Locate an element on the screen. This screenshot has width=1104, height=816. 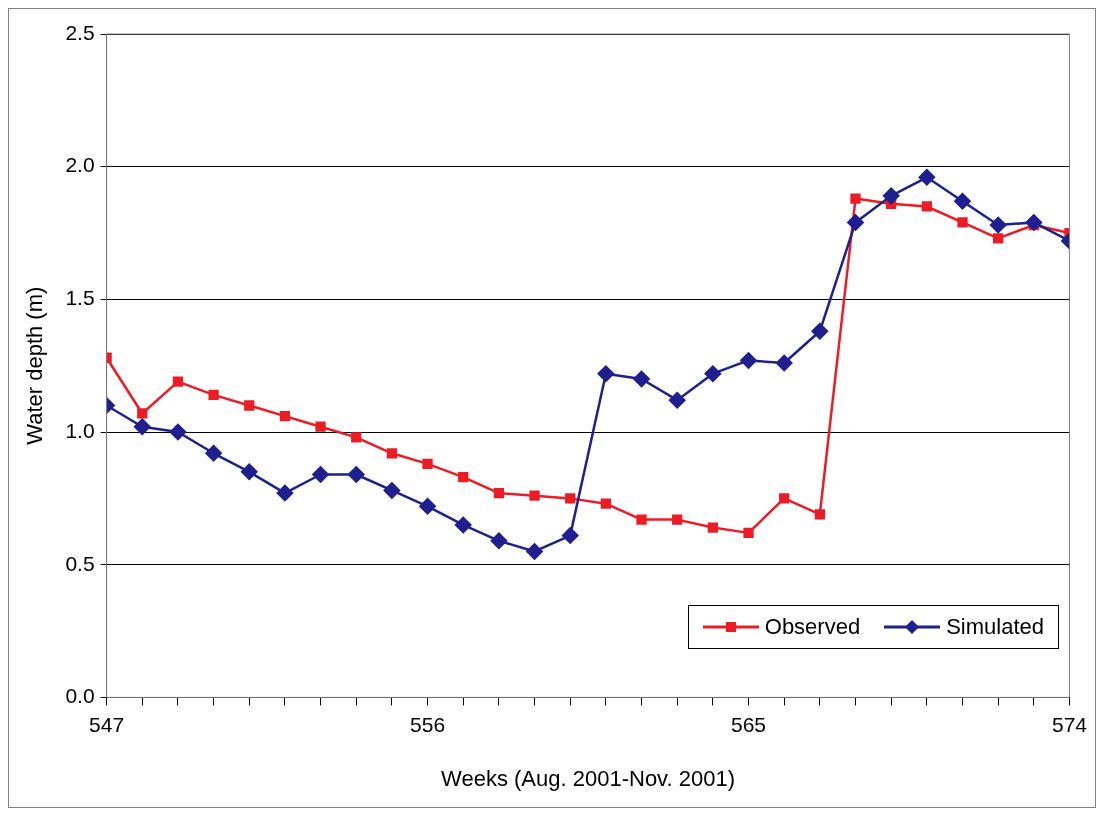
x-tick-label: 574 is located at coordinates (1069, 724).